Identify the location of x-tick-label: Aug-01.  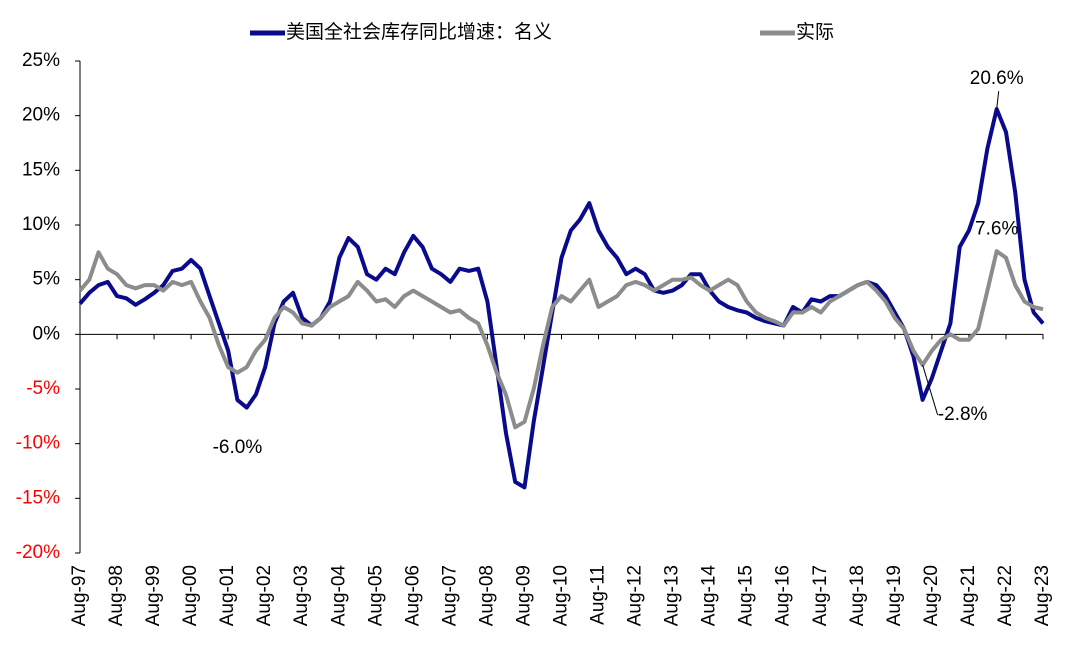
(227, 595).